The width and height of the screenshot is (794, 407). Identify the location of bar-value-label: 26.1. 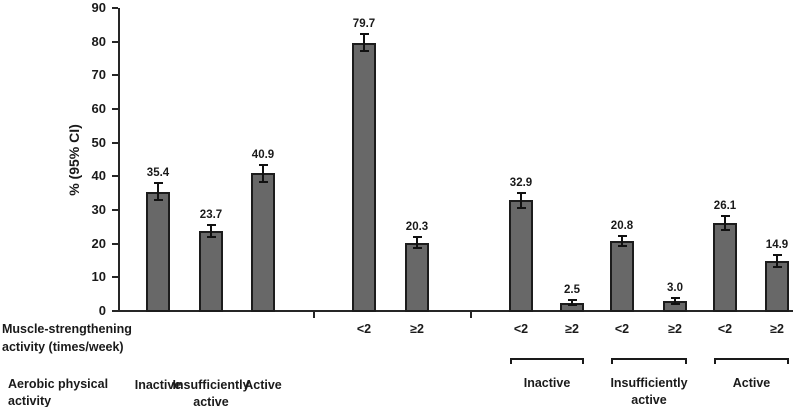
(725, 206).